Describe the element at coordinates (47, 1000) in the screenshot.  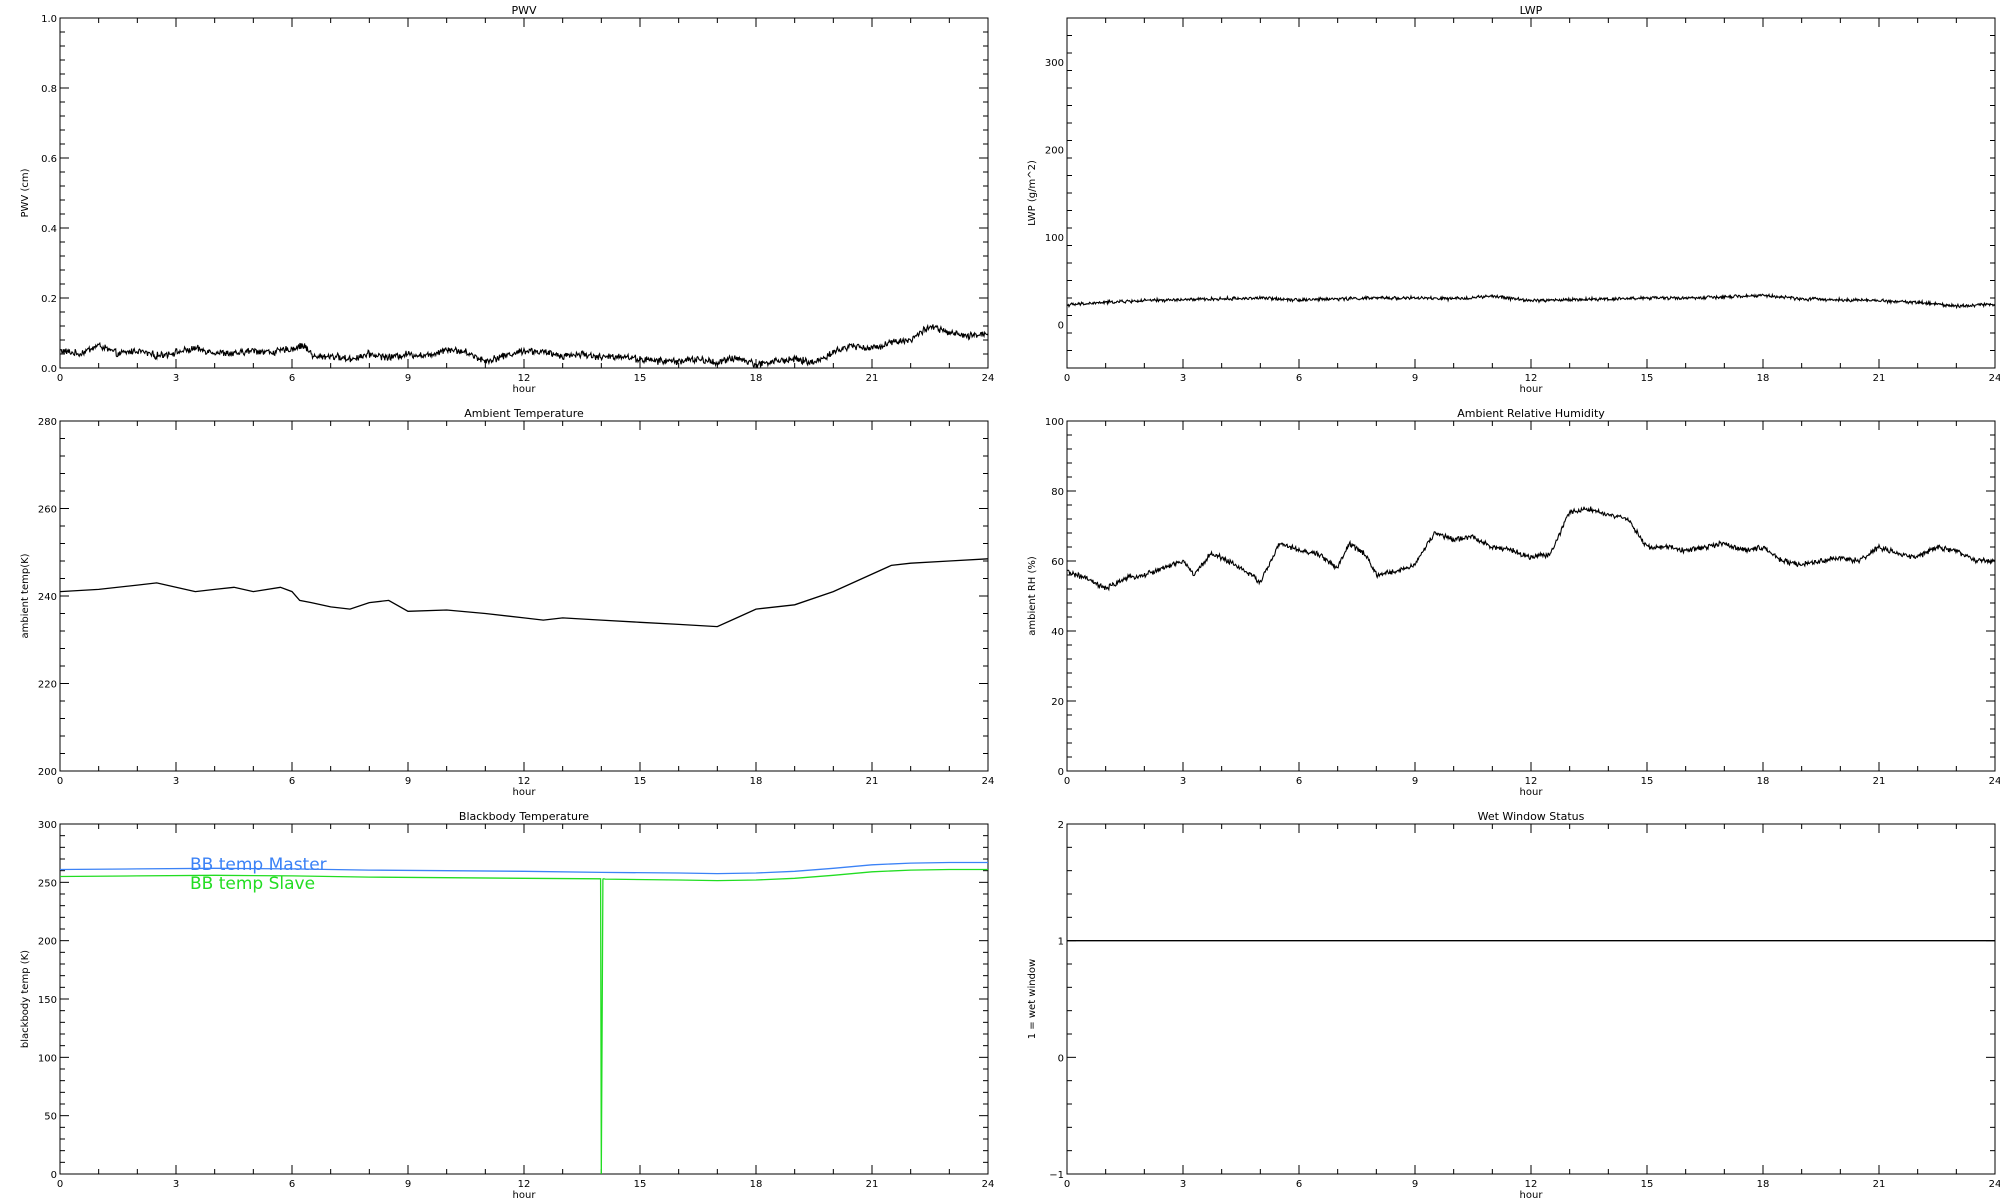
I see `y-tick-label: 150` at that location.